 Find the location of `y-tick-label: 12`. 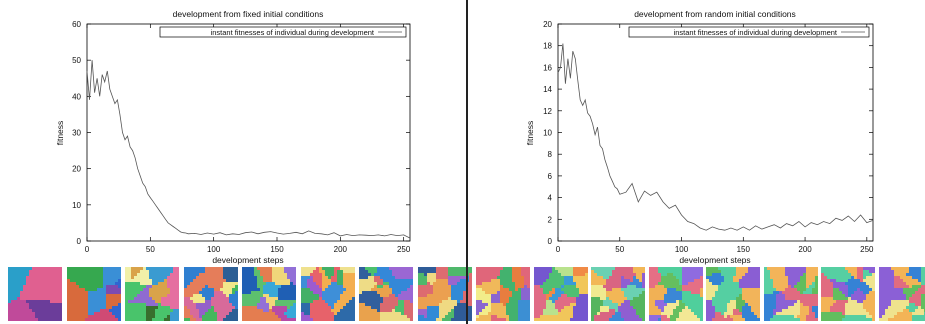

y-tick-label: 12 is located at coordinates (547, 111).